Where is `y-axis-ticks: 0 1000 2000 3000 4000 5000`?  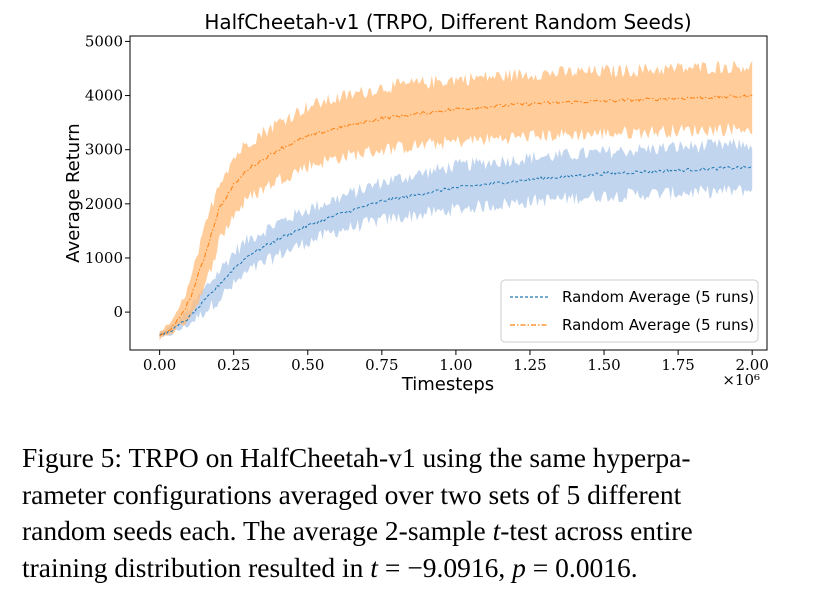
y-axis-ticks: 0 1000 2000 3000 4000 5000 is located at coordinates (107, 176).